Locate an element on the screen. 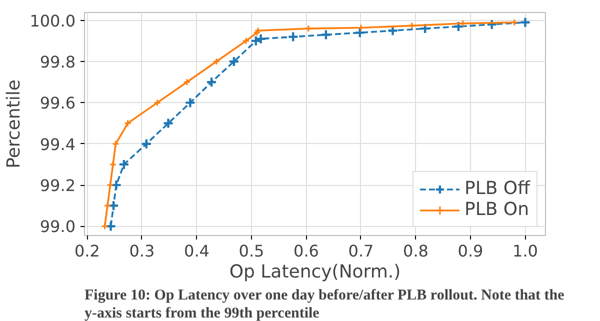 The height and width of the screenshot is (321, 600). legend-label: PLB On is located at coordinates (496, 209).